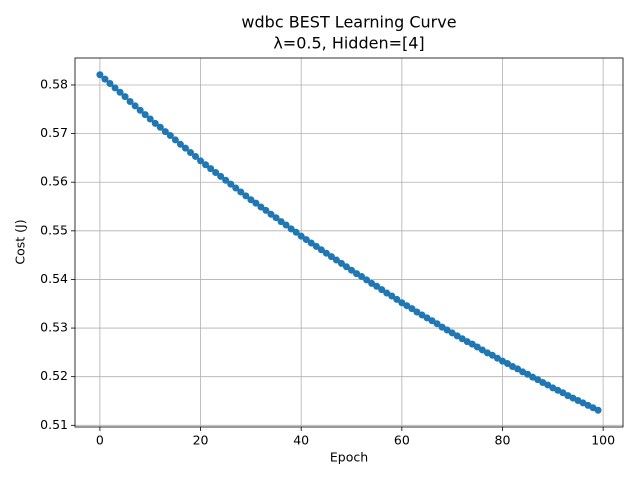 This screenshot has height=480, width=640. Describe the element at coordinates (348, 22) in the screenshot. I see `chart-title: wdbc BEST Learning Curve` at that location.